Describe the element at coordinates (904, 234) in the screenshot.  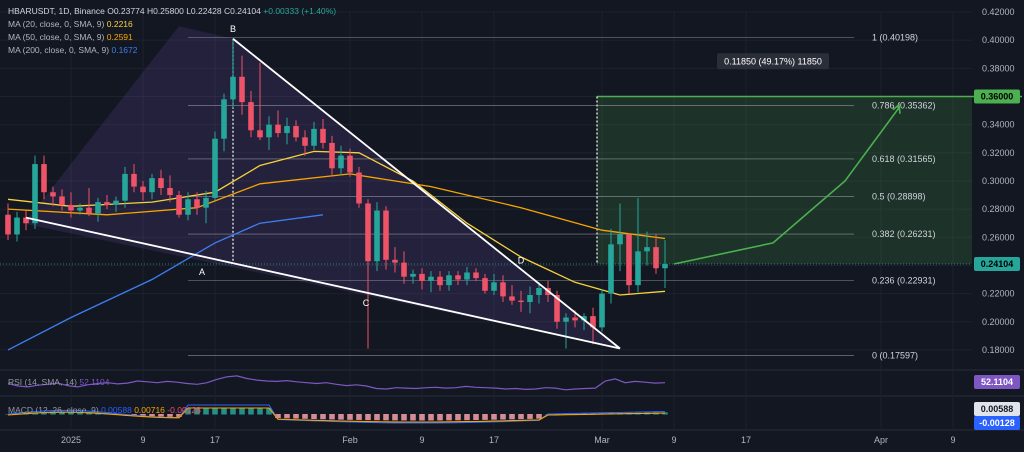
I see `fib-label: 0.382 (0.26231)` at that location.